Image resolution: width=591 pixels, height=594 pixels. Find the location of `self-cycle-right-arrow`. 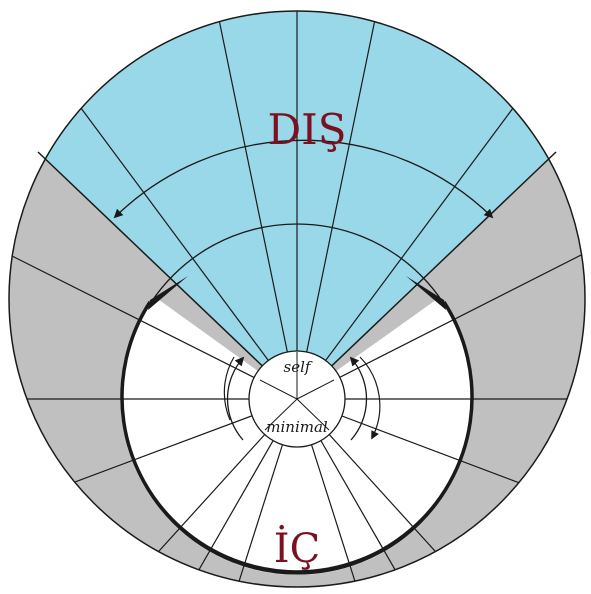

self-cycle-right-arrow is located at coordinates (358, 398).